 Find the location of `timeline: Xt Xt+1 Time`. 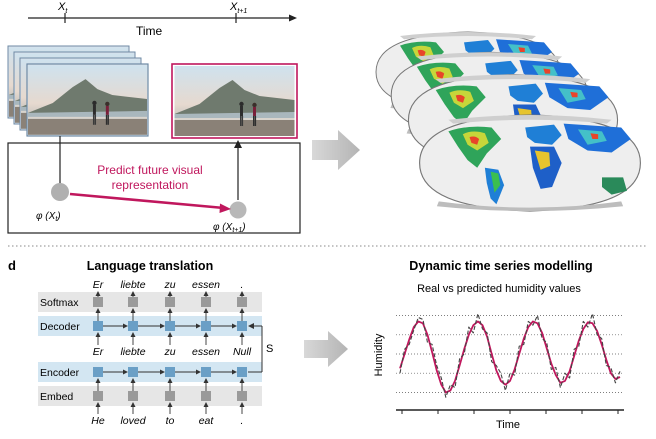

timeline: Xt Xt+1 Time is located at coordinates (162, 19).